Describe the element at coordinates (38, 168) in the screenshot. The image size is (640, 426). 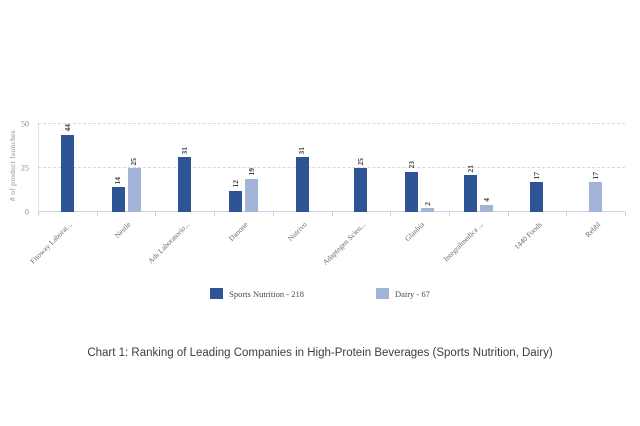
I see `y-axis-line` at that location.